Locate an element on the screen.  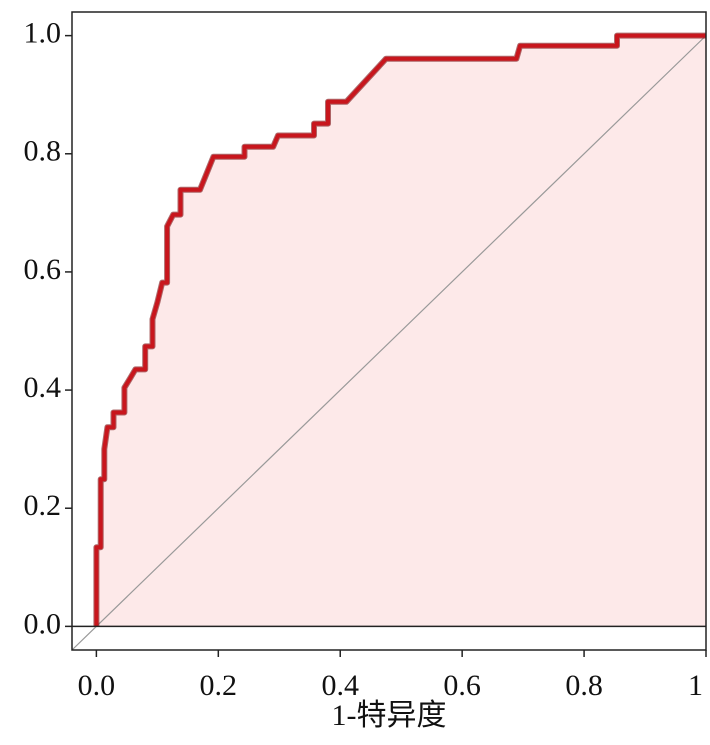
y-tick-label: 0.4 is located at coordinates (43, 387).